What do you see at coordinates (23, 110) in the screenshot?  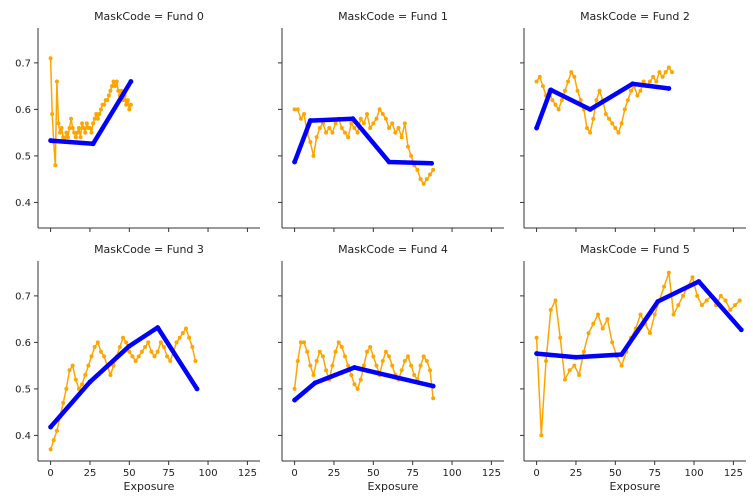 I see `y-tick-label: 0.6` at bounding box center [23, 110].